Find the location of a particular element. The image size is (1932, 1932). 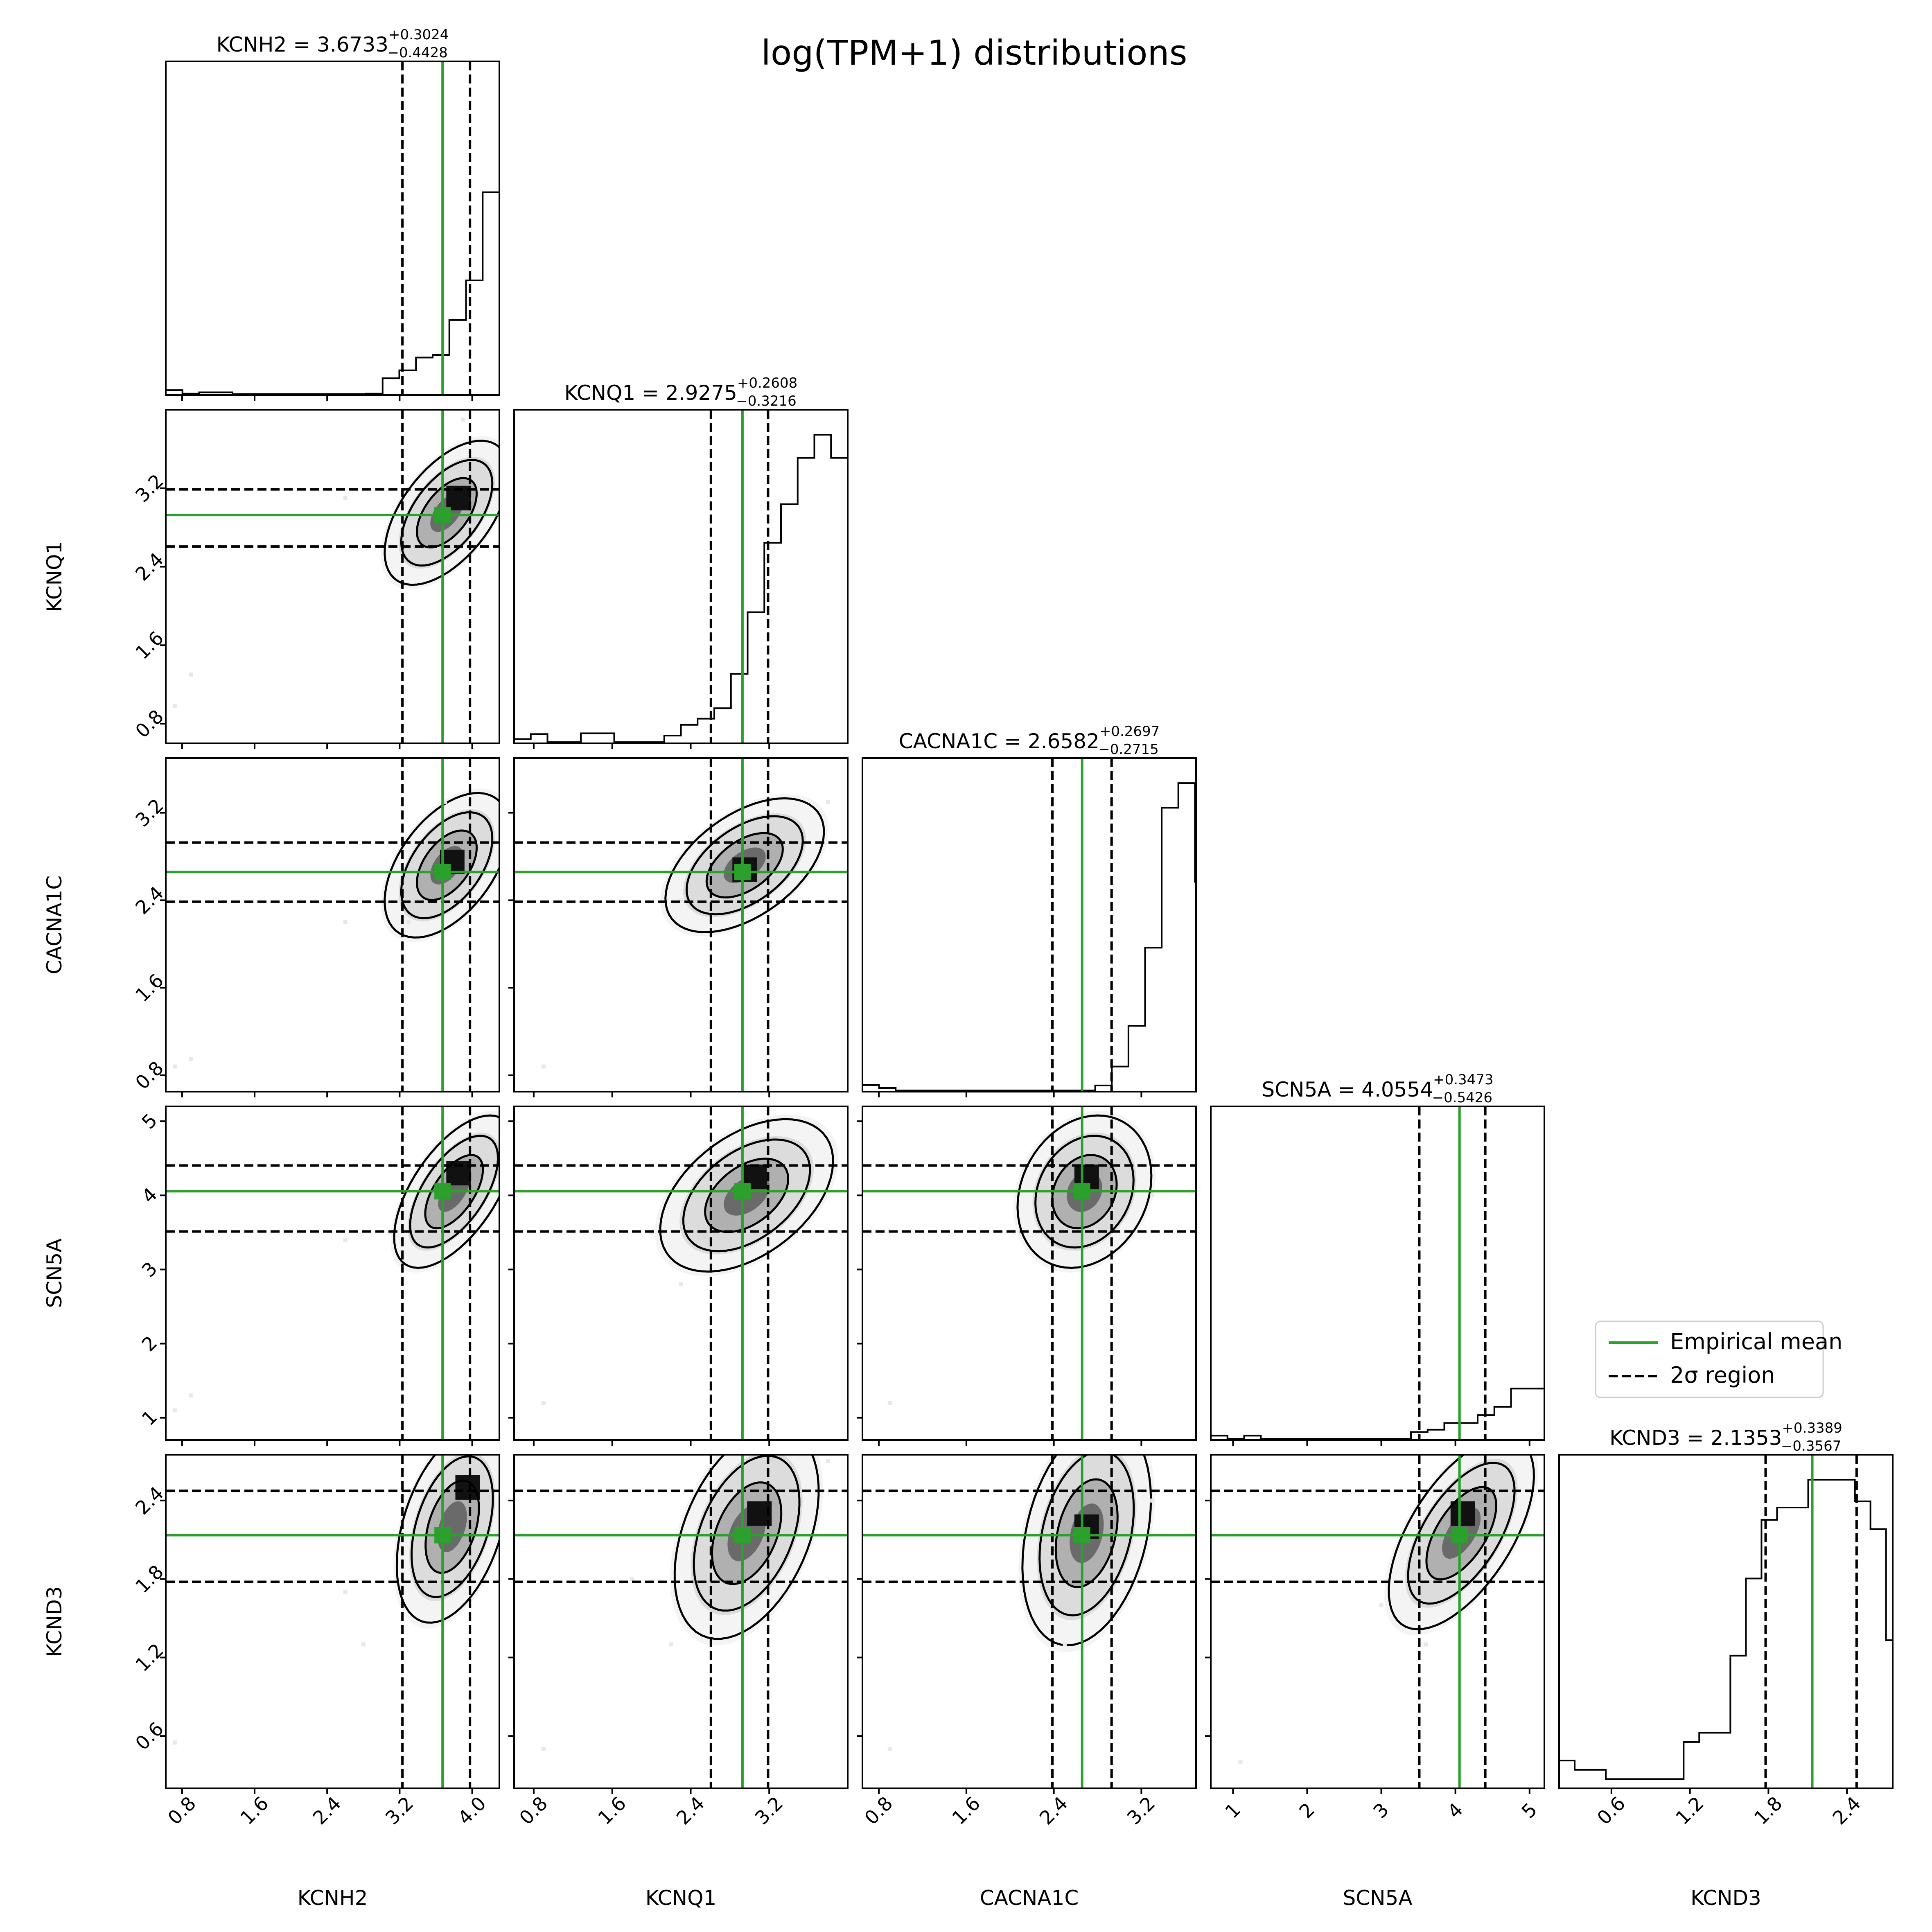

hist-kcnd3-title: KCND3 = 2.1353+0.3389 −0.3567 is located at coordinates (1725, 1437).